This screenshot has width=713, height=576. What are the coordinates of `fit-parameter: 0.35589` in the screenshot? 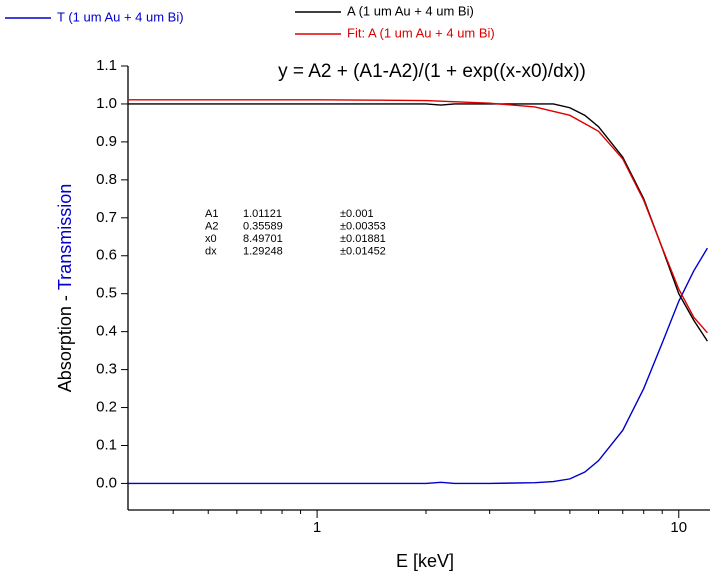 It's located at (263, 226).